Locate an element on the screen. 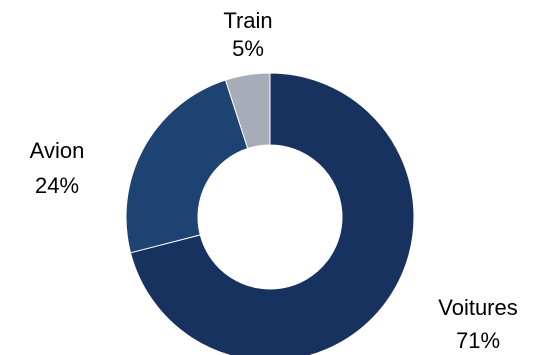  voitures-label: Voitures is located at coordinates (478, 307).